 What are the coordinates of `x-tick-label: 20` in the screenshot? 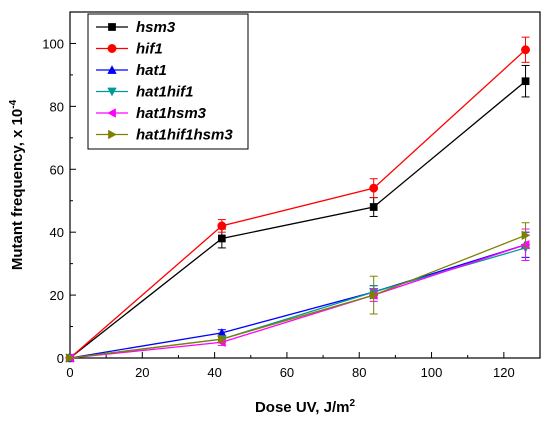 It's located at (142, 372).